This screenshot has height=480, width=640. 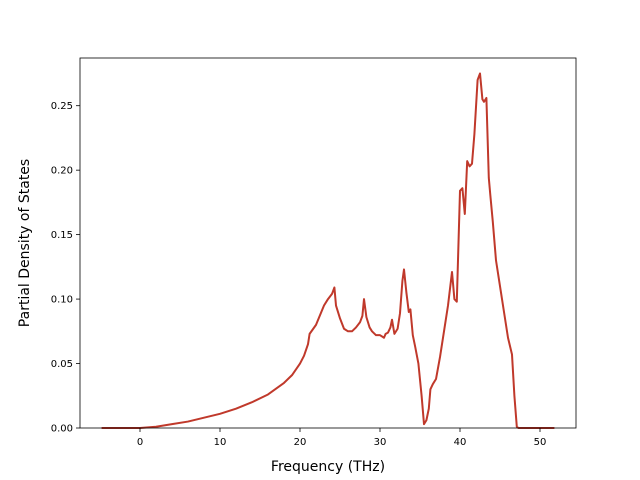 I want to click on y-tick-label: 0.20, so click(x=62, y=171).